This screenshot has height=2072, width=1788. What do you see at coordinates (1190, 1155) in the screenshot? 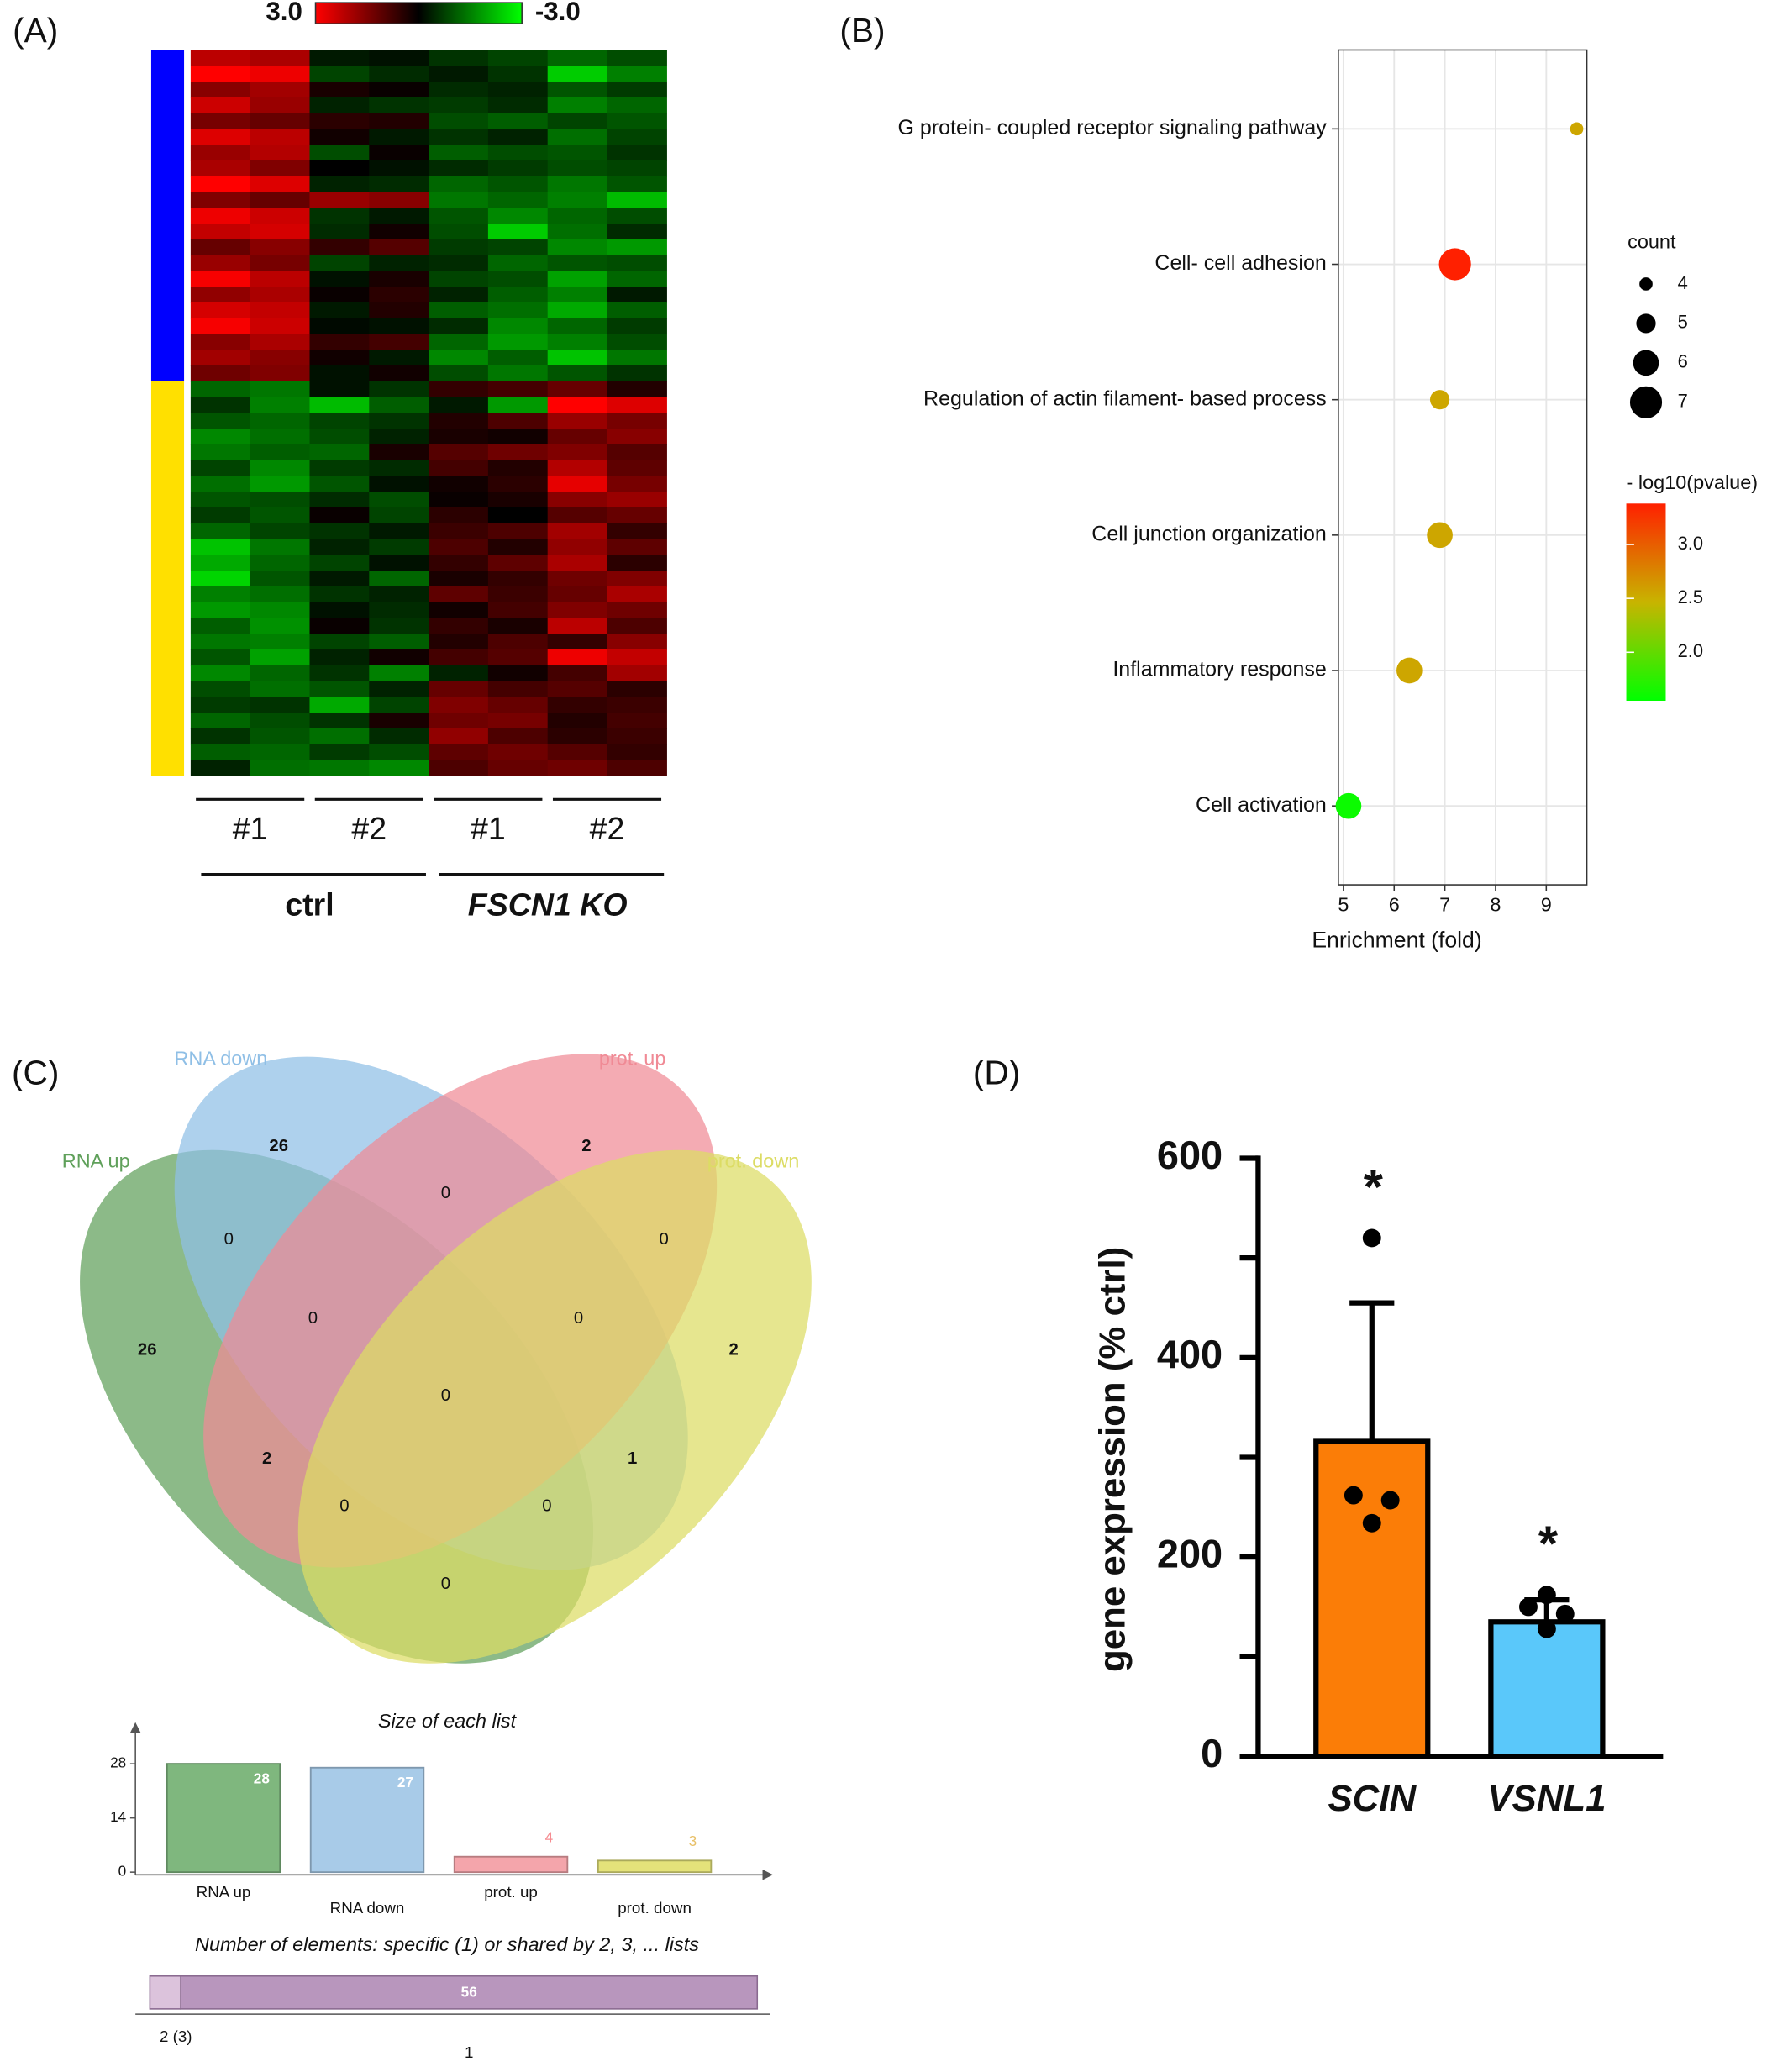
I see `y-tick-label: 600` at bounding box center [1190, 1155].